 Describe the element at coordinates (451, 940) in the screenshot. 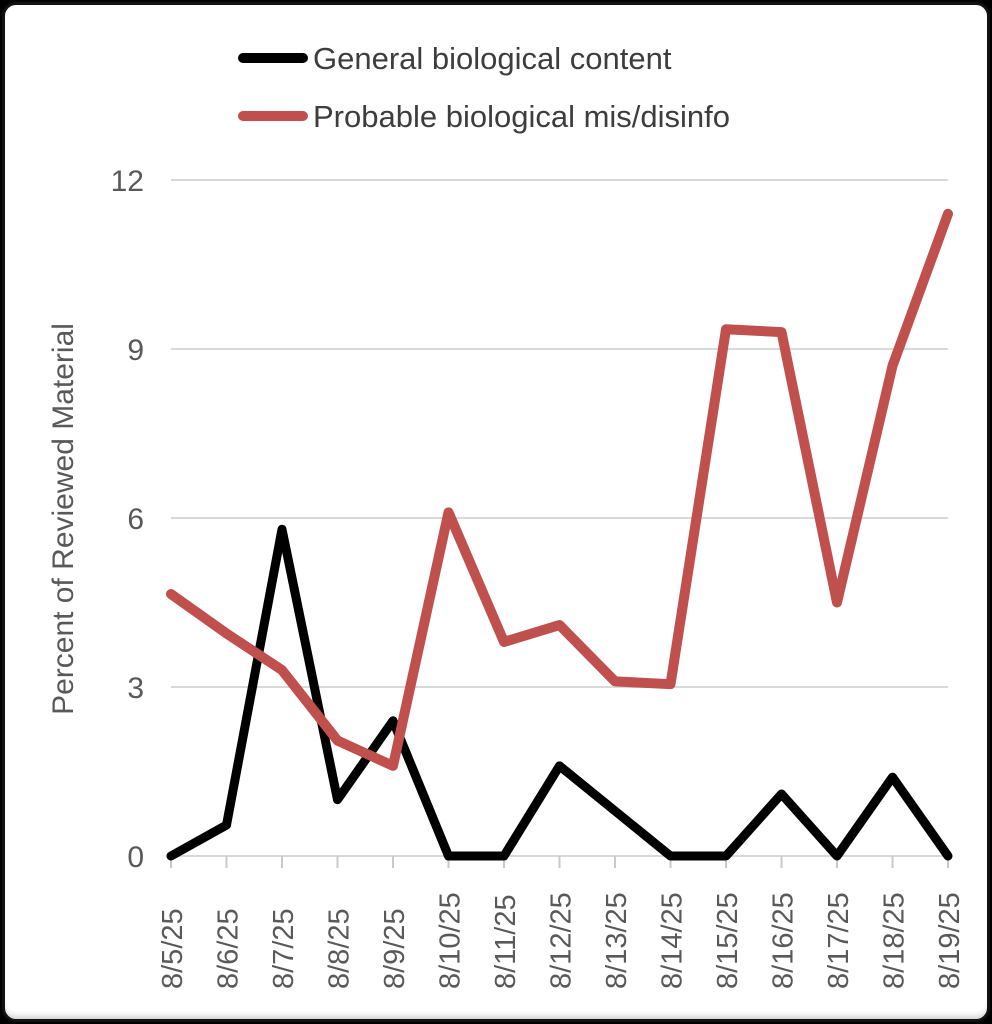

I see `x-tick-label-5: 8/10/25` at that location.